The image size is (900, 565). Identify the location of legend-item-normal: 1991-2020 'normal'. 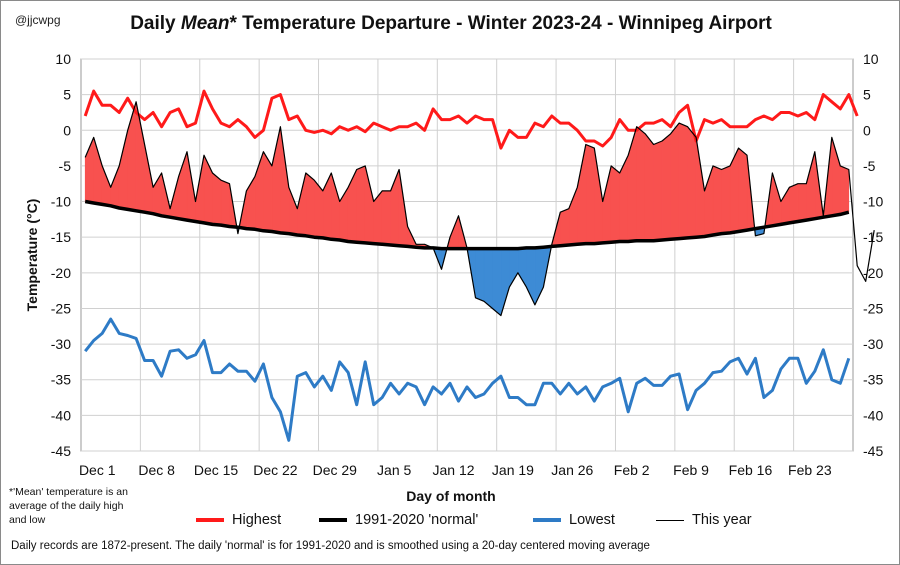
(398, 520).